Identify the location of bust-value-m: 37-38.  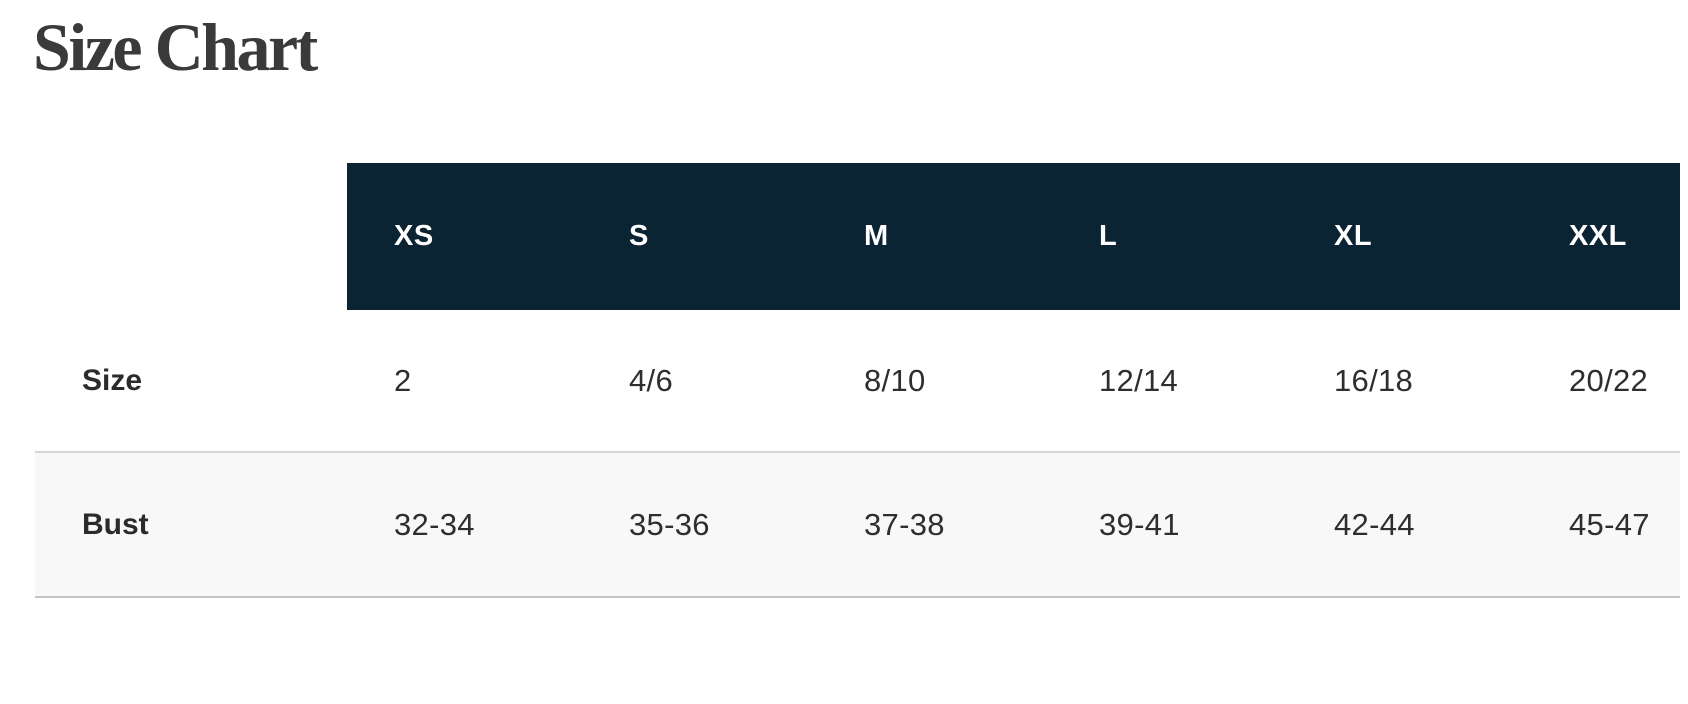
(904, 524).